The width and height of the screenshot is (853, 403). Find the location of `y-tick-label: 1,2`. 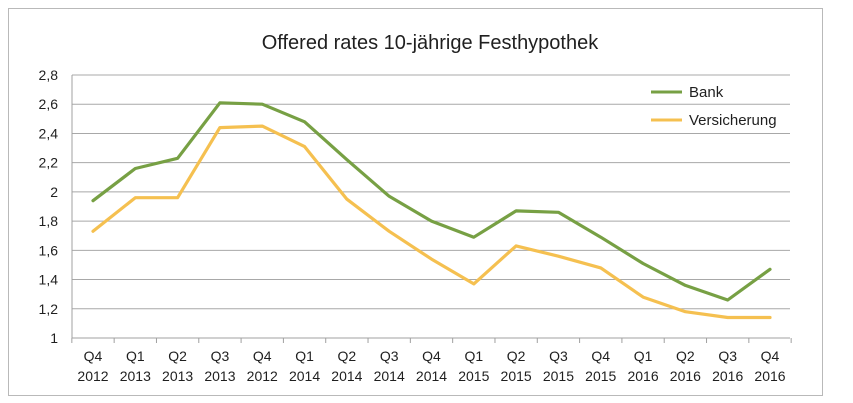

y-tick-label: 1,2 is located at coordinates (49, 309).